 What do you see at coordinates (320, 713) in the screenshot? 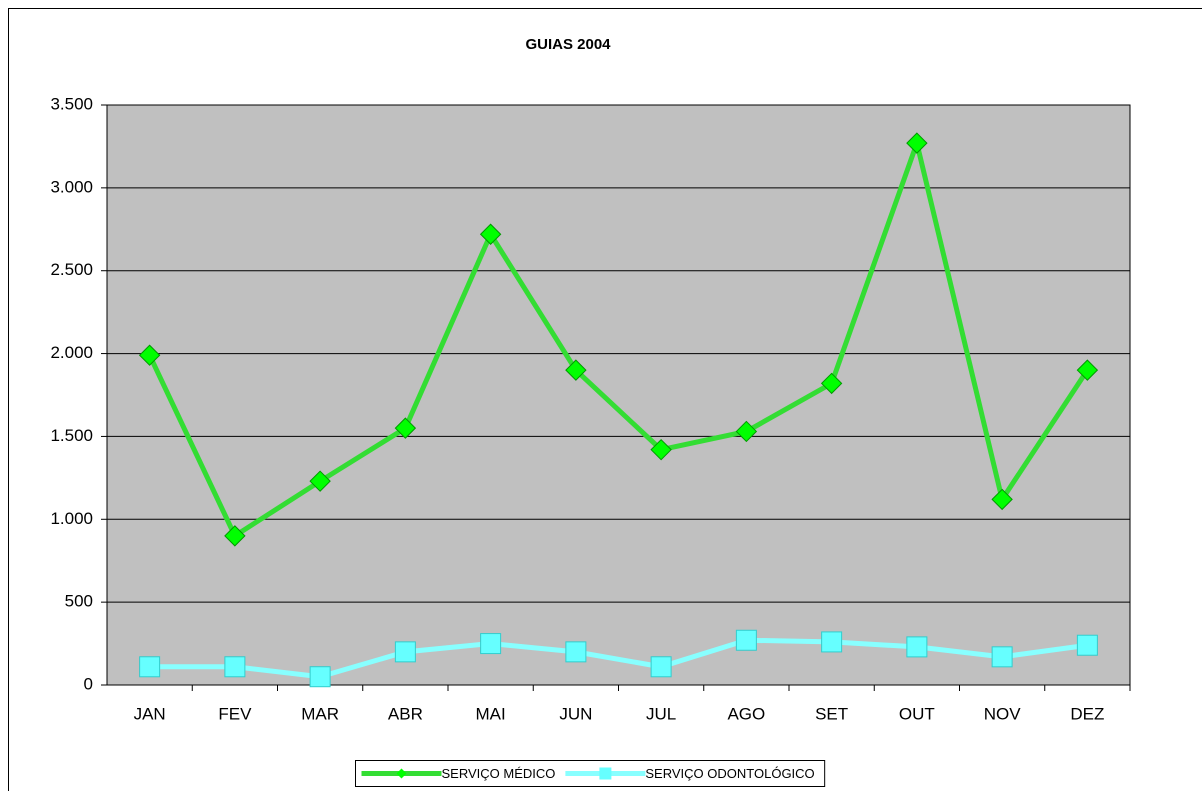
I see `x-tick-label: MAR` at bounding box center [320, 713].